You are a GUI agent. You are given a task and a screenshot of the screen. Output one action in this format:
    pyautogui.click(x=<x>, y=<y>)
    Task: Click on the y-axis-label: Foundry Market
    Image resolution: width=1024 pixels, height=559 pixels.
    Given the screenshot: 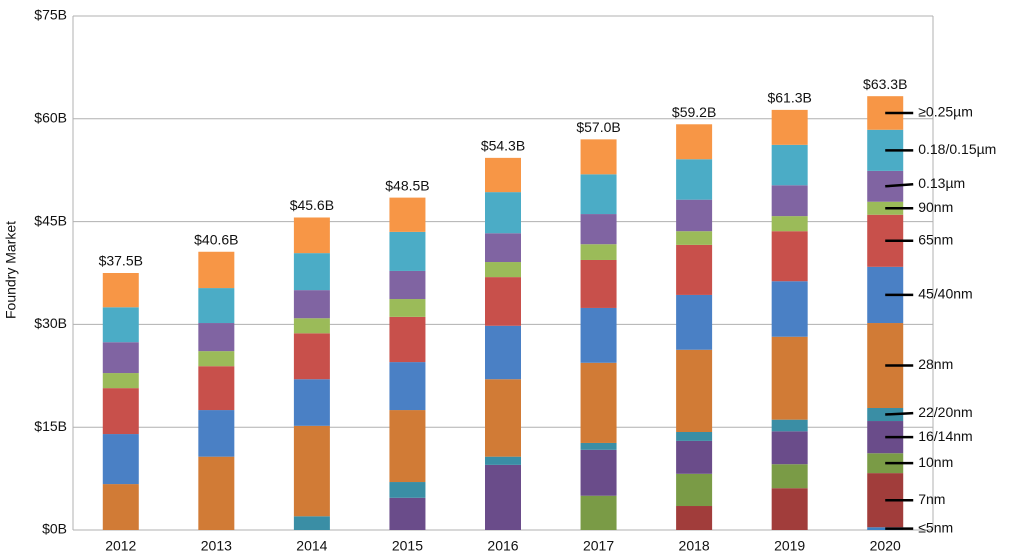 What is the action you would take?
    pyautogui.click(x=11, y=270)
    